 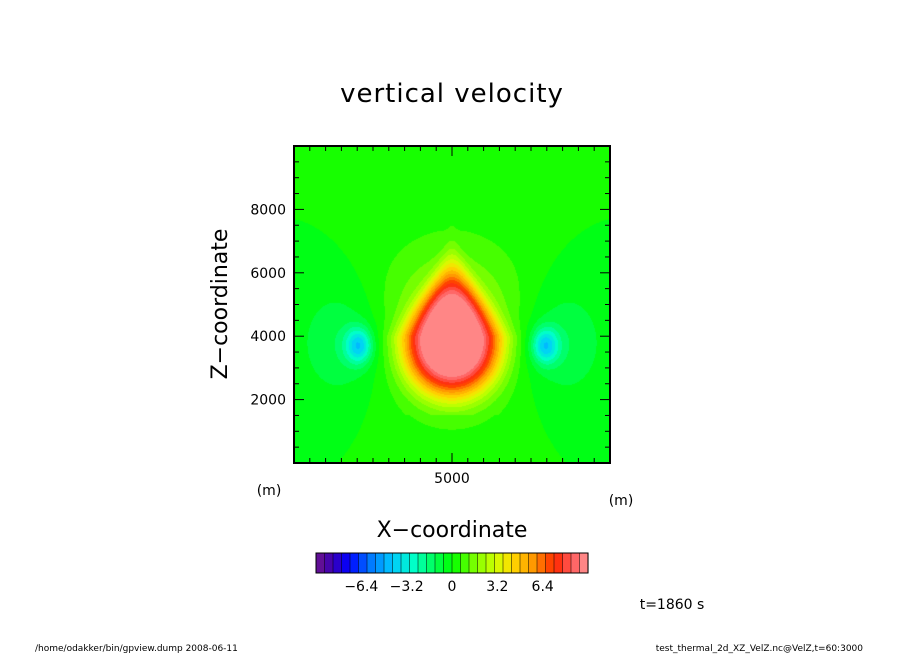 What do you see at coordinates (269, 491) in the screenshot?
I see `y-axis-unit: (m)` at bounding box center [269, 491].